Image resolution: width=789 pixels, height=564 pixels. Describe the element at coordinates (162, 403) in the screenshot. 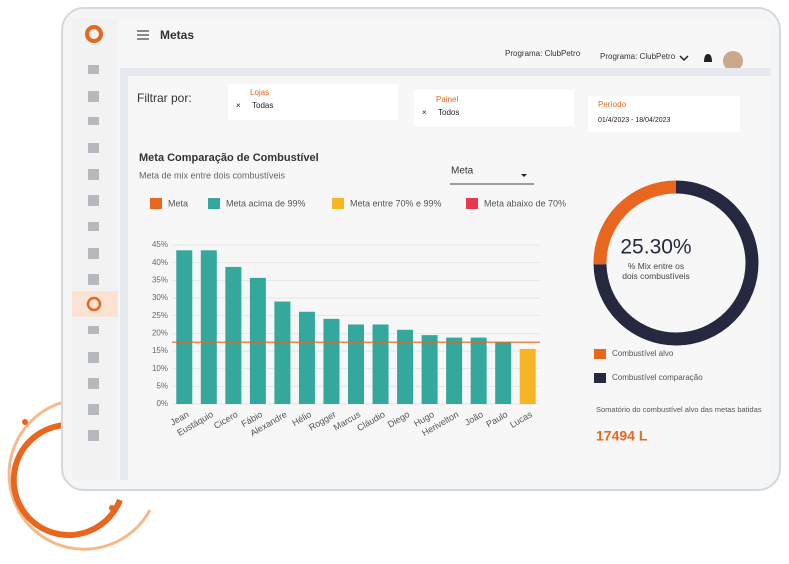

I see `y-tick-label: 0%` at that location.